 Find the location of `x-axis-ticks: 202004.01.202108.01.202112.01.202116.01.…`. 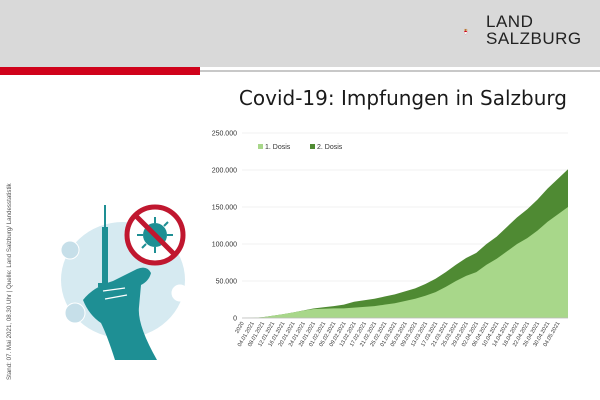

x-axis-ticks: 202004.01.202108.01.202112.01.202116.01.… is located at coordinates (397, 334).